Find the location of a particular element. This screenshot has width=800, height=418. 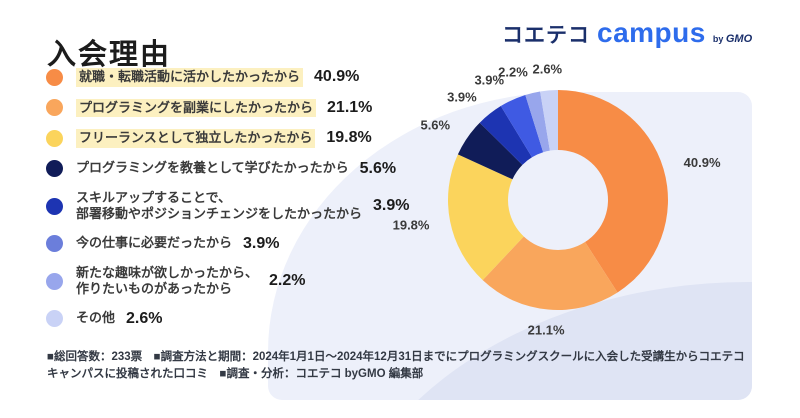

legend-item-label: スキルアップすることで、 部署移動やポジションチェンジをしたかったから is located at coordinates (219, 205).